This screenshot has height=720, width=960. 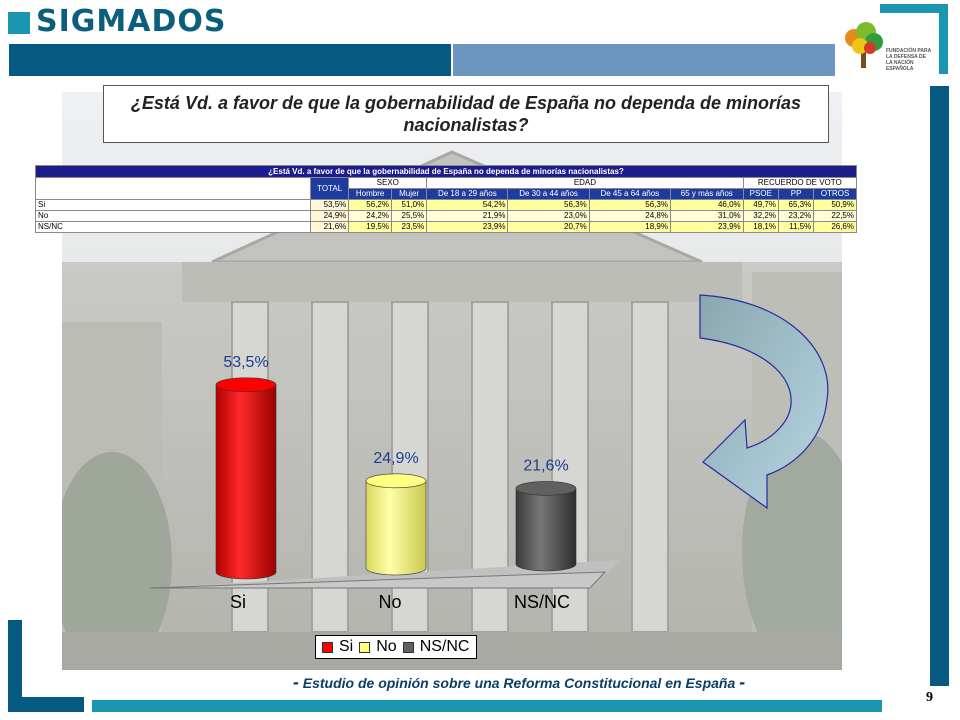 What do you see at coordinates (409, 194) in the screenshot?
I see `column-header: Mujer` at bounding box center [409, 194].